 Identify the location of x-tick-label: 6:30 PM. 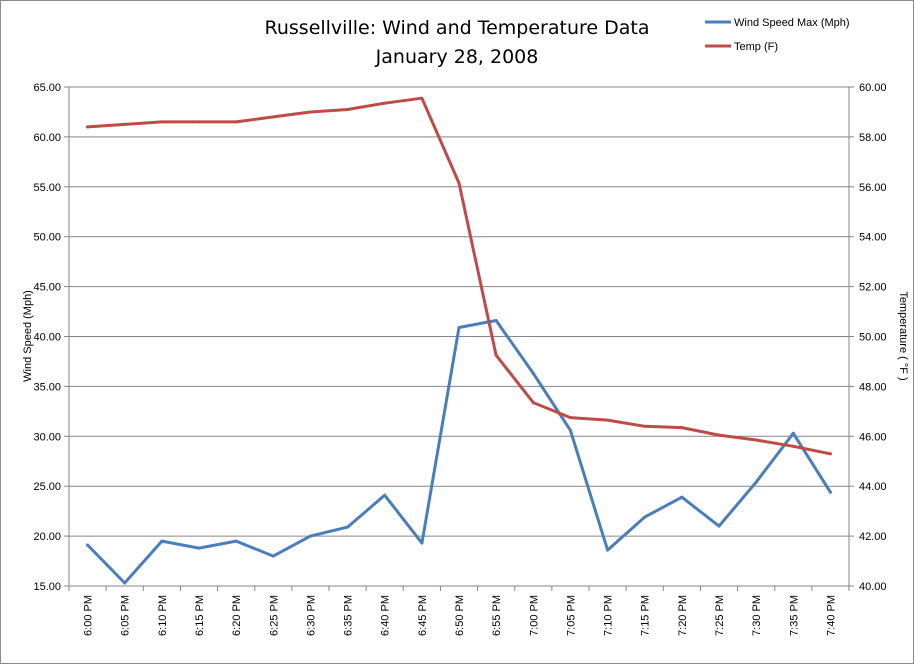
(311, 615).